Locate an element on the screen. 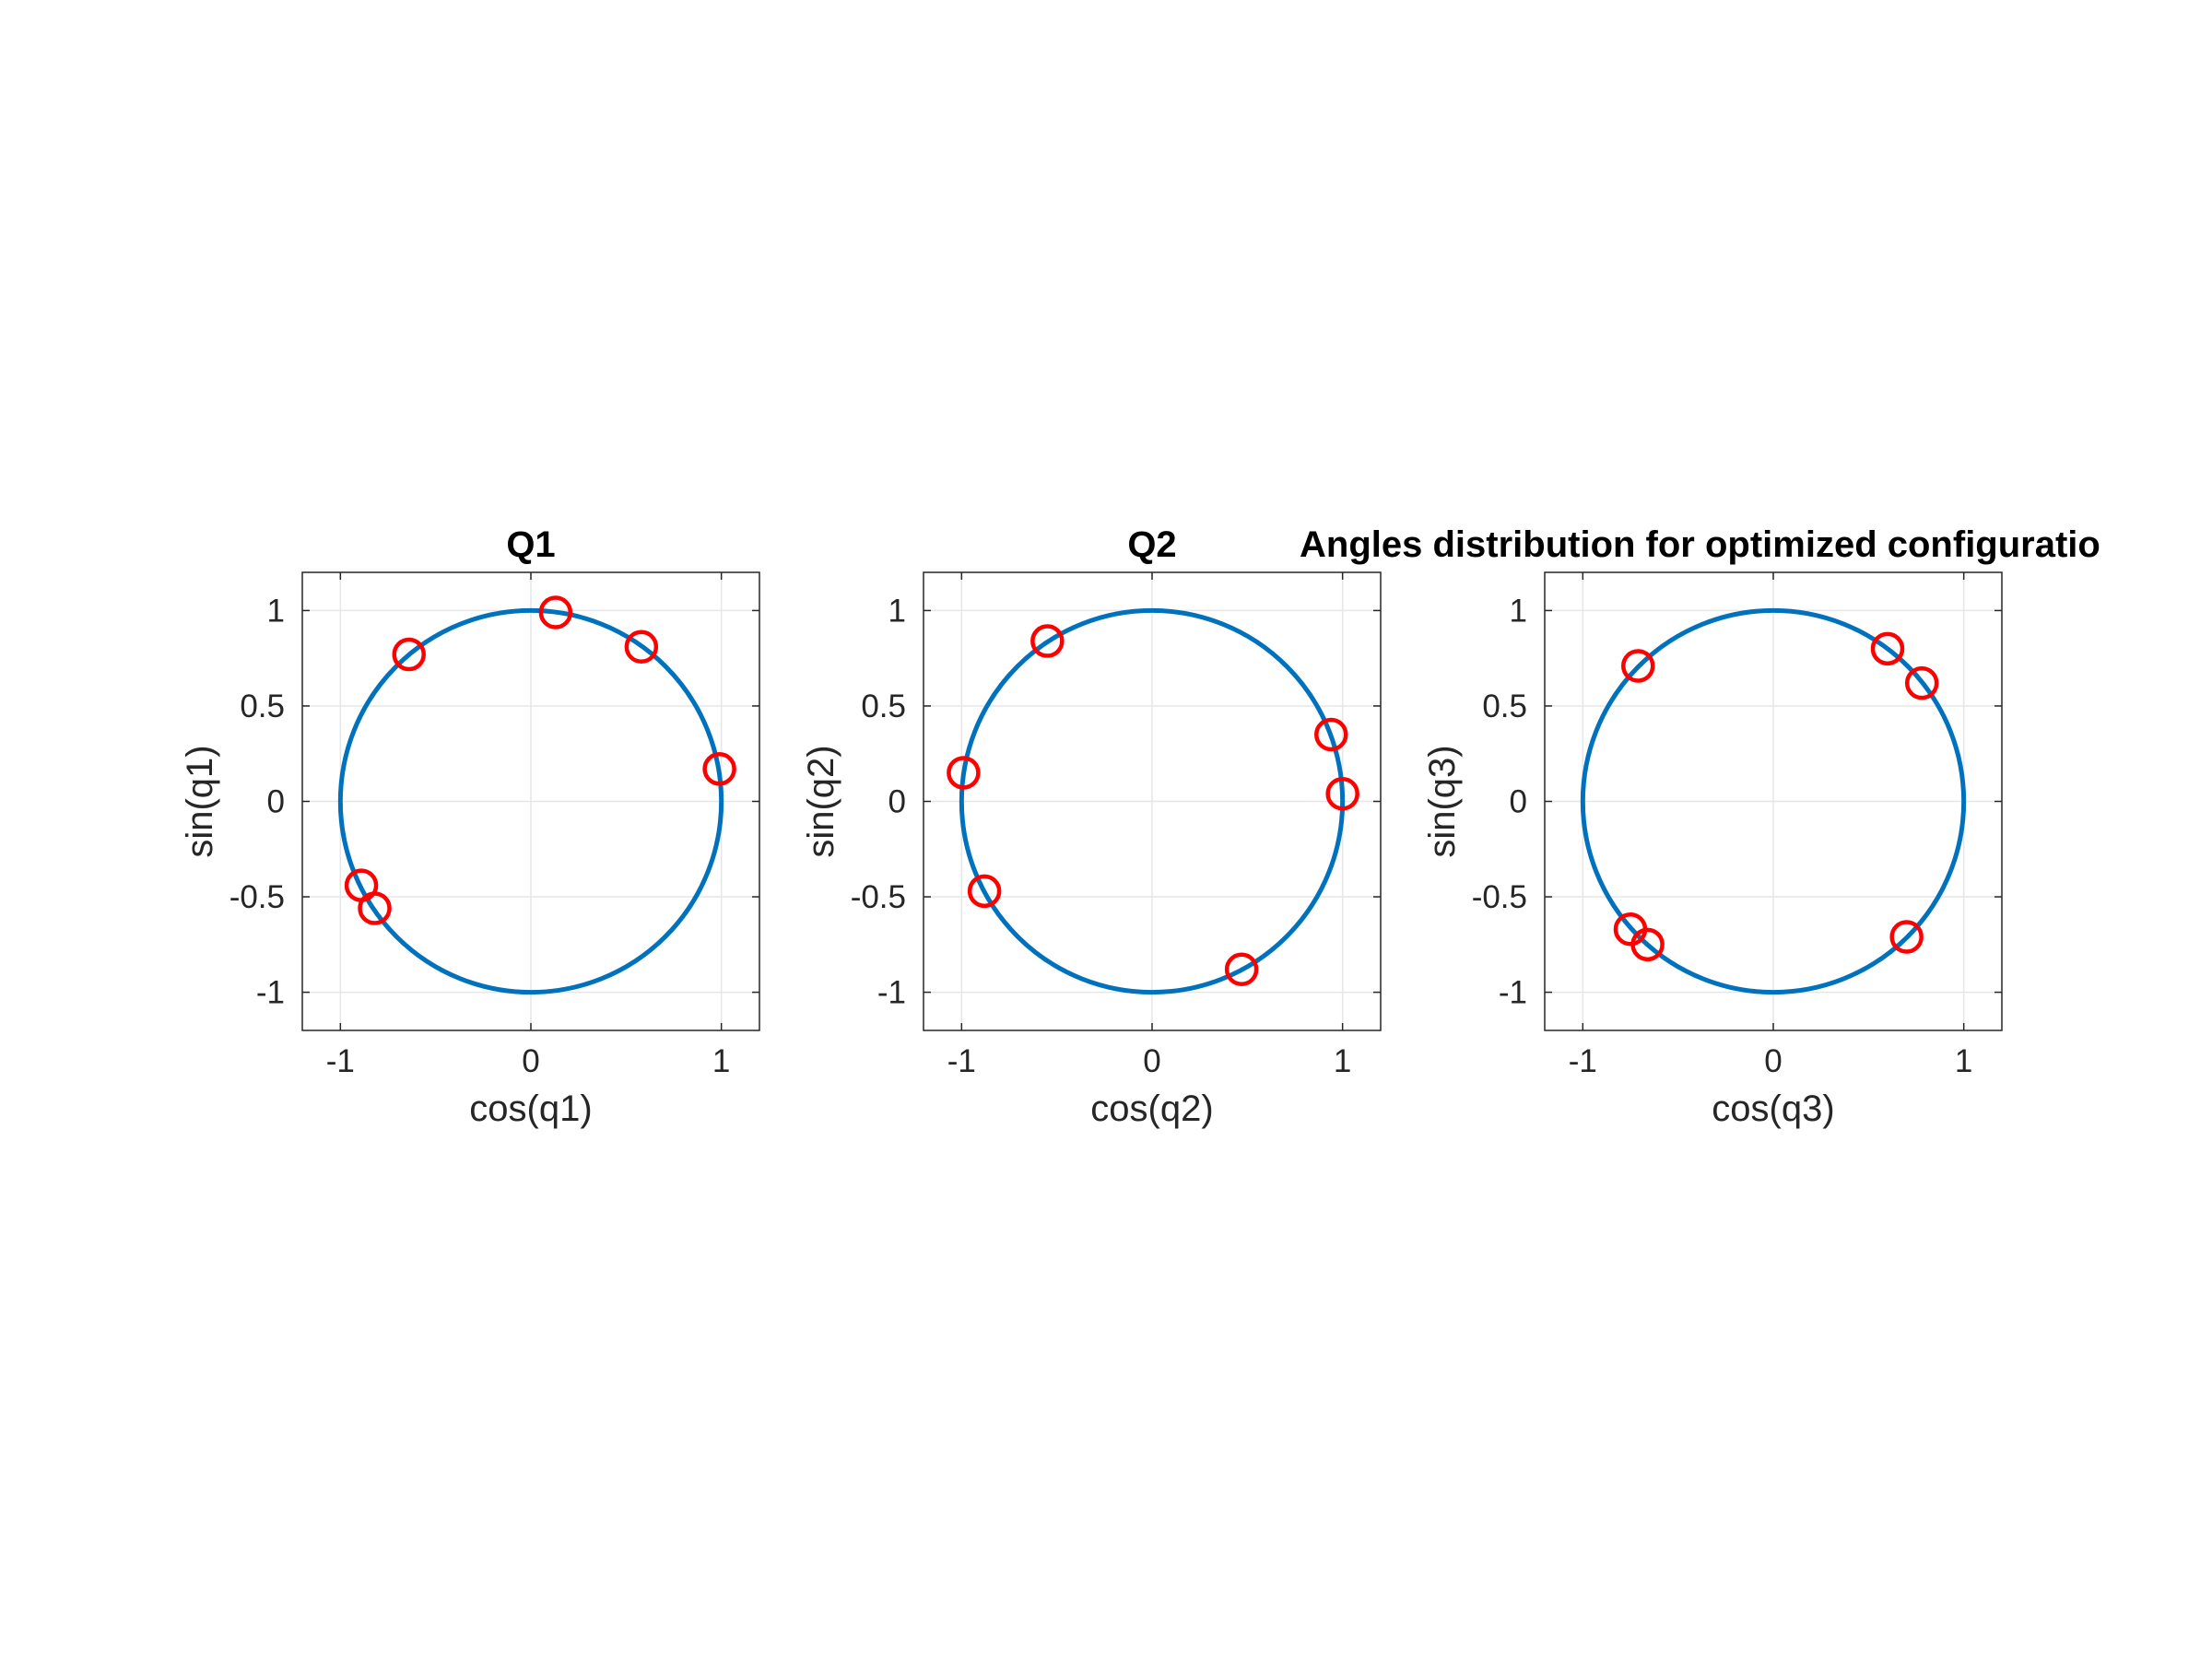  x-axis-label: cos(q3) is located at coordinates (1773, 1108).